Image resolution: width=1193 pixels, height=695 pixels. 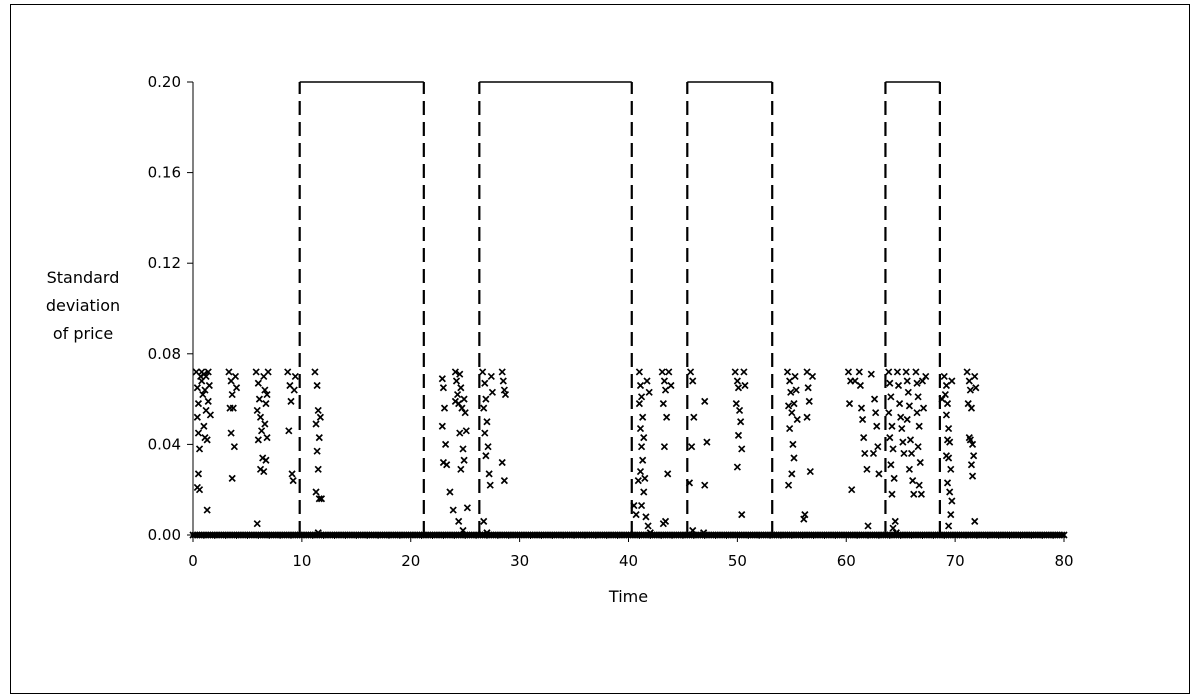 I want to click on x-tick-label: 30, so click(x=519, y=561).